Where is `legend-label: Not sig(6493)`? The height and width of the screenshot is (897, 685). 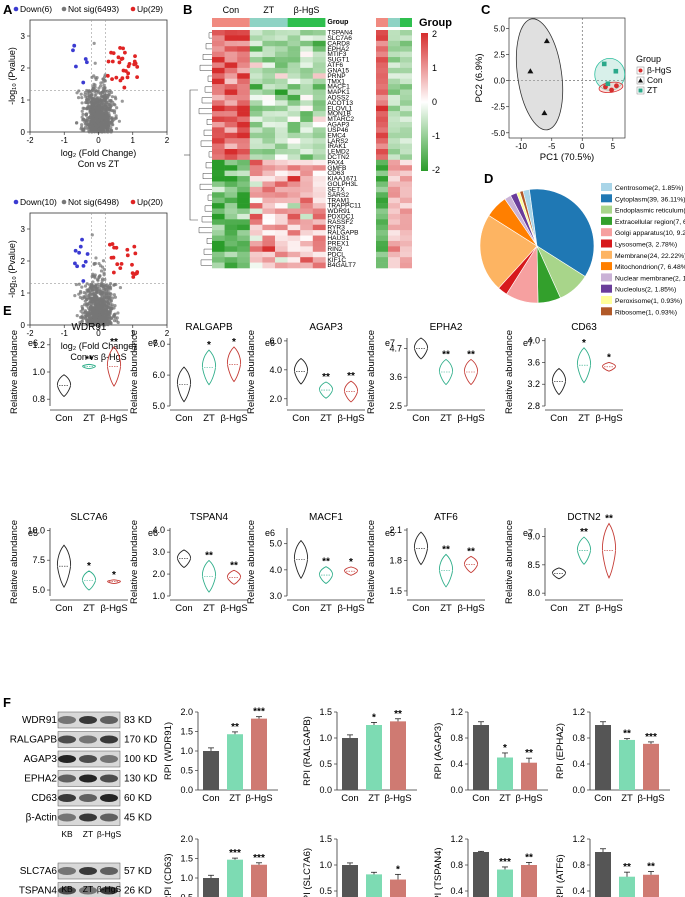 legend-label: Not sig(6493) is located at coordinates (93, 9).